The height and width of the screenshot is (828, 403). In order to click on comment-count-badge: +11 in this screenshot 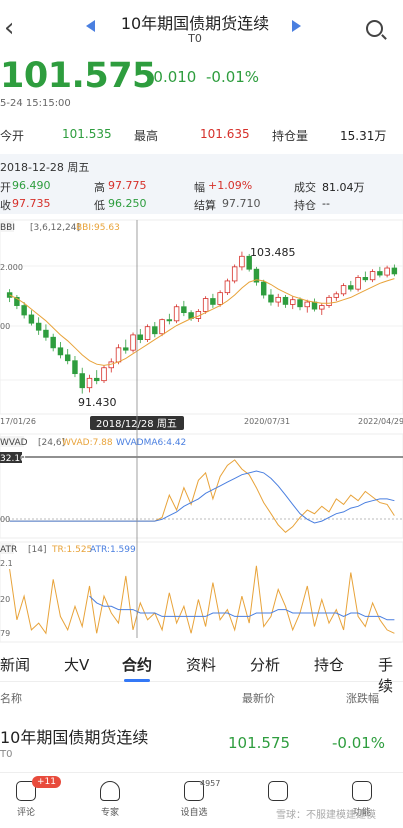, I will do `click(46, 782)`.